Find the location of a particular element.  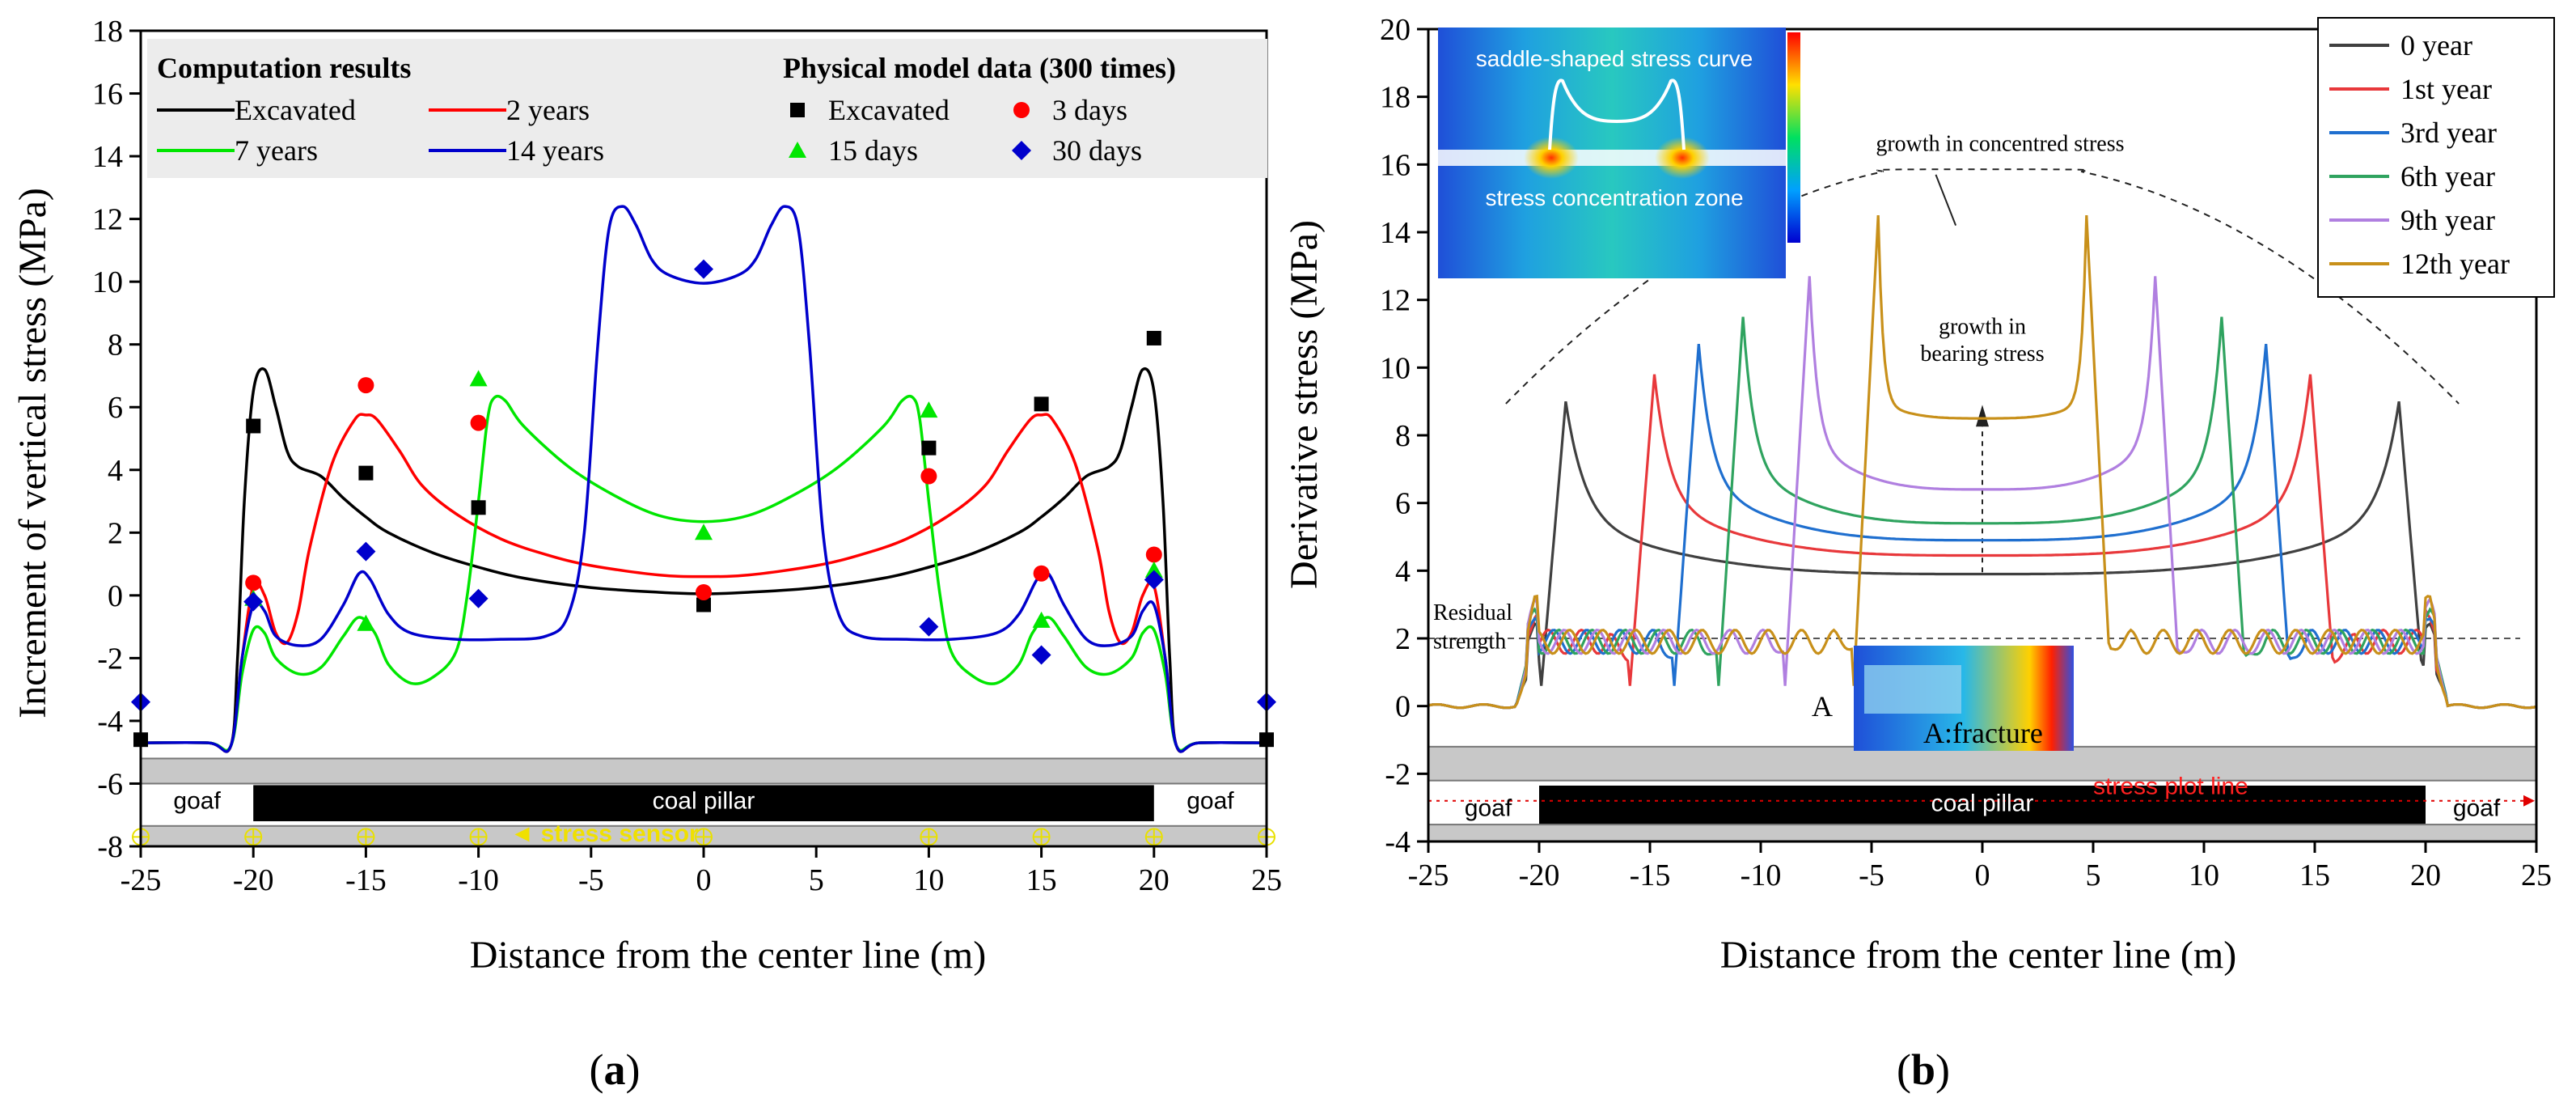

panel-letter-a: a is located at coordinates (615, 1069).